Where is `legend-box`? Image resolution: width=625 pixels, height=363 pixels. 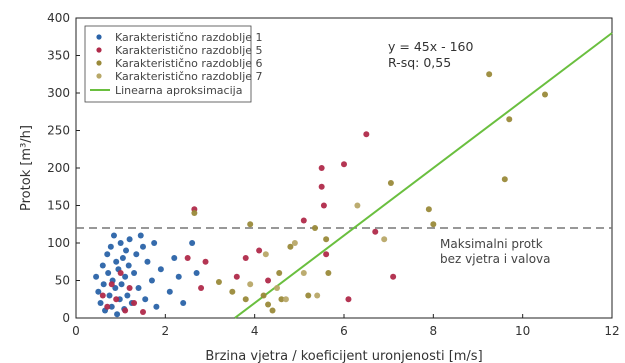
legend-box is located at coordinates (168, 64).